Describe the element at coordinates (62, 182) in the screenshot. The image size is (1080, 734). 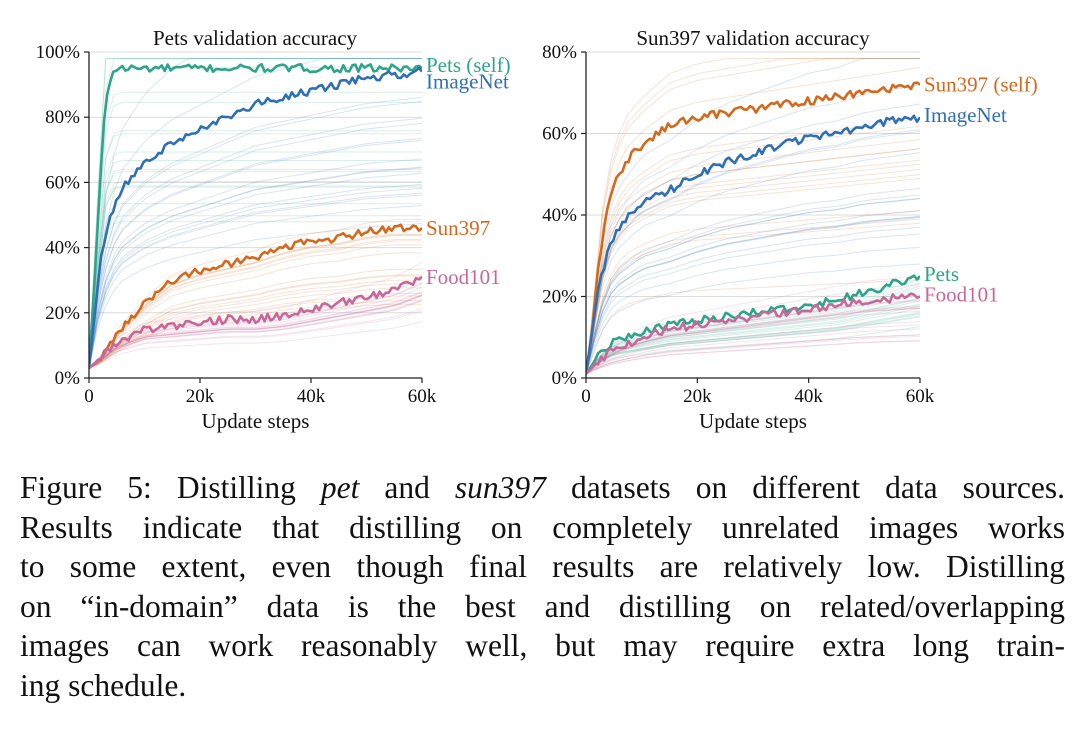
I see `y-tick-label: 60%` at that location.